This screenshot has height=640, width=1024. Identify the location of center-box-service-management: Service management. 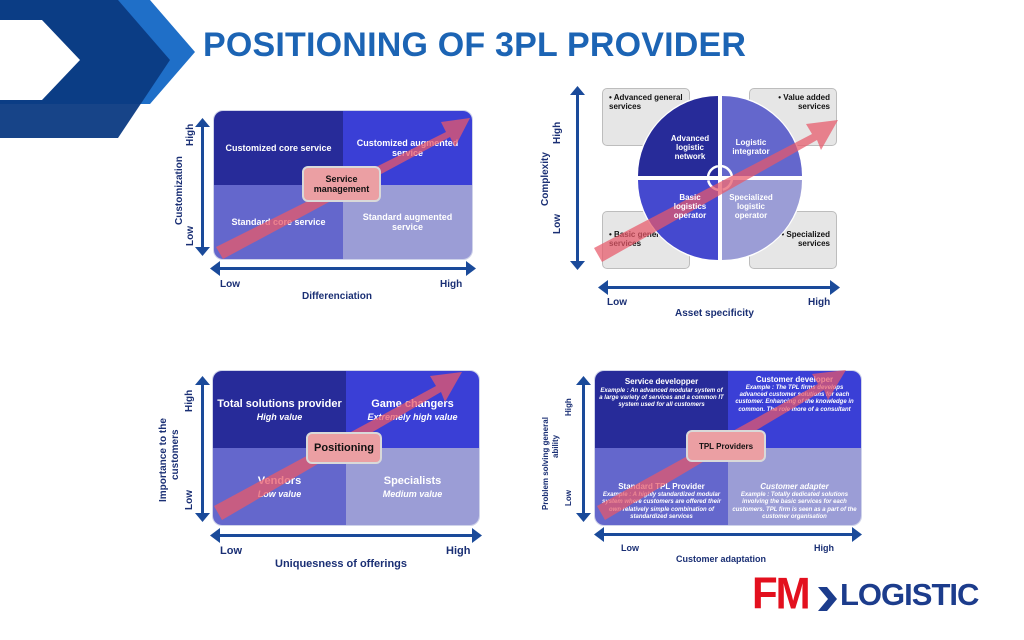
(341, 184).